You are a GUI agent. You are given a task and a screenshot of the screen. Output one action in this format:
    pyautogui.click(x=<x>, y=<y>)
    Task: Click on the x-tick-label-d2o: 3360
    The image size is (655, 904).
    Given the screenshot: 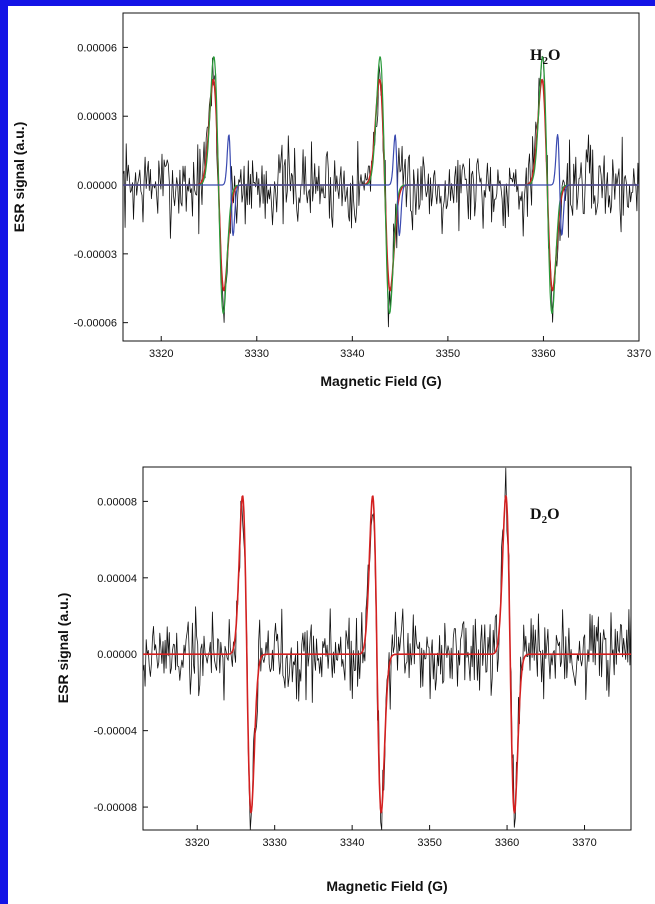 What is the action you would take?
    pyautogui.click(x=507, y=843)
    